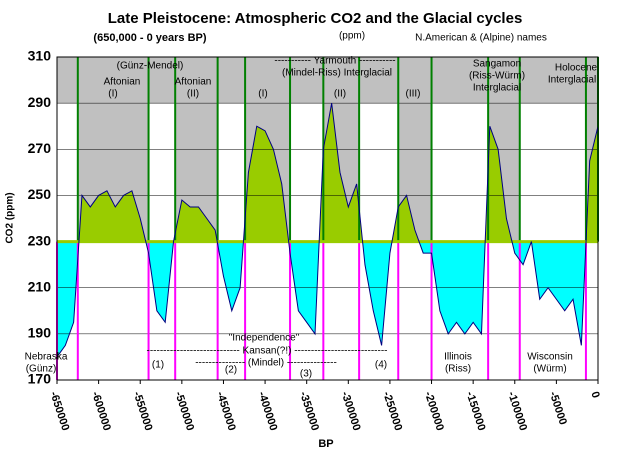 This screenshot has height=464, width=640. I want to click on x-tick-label: -150000, so click(476, 411).